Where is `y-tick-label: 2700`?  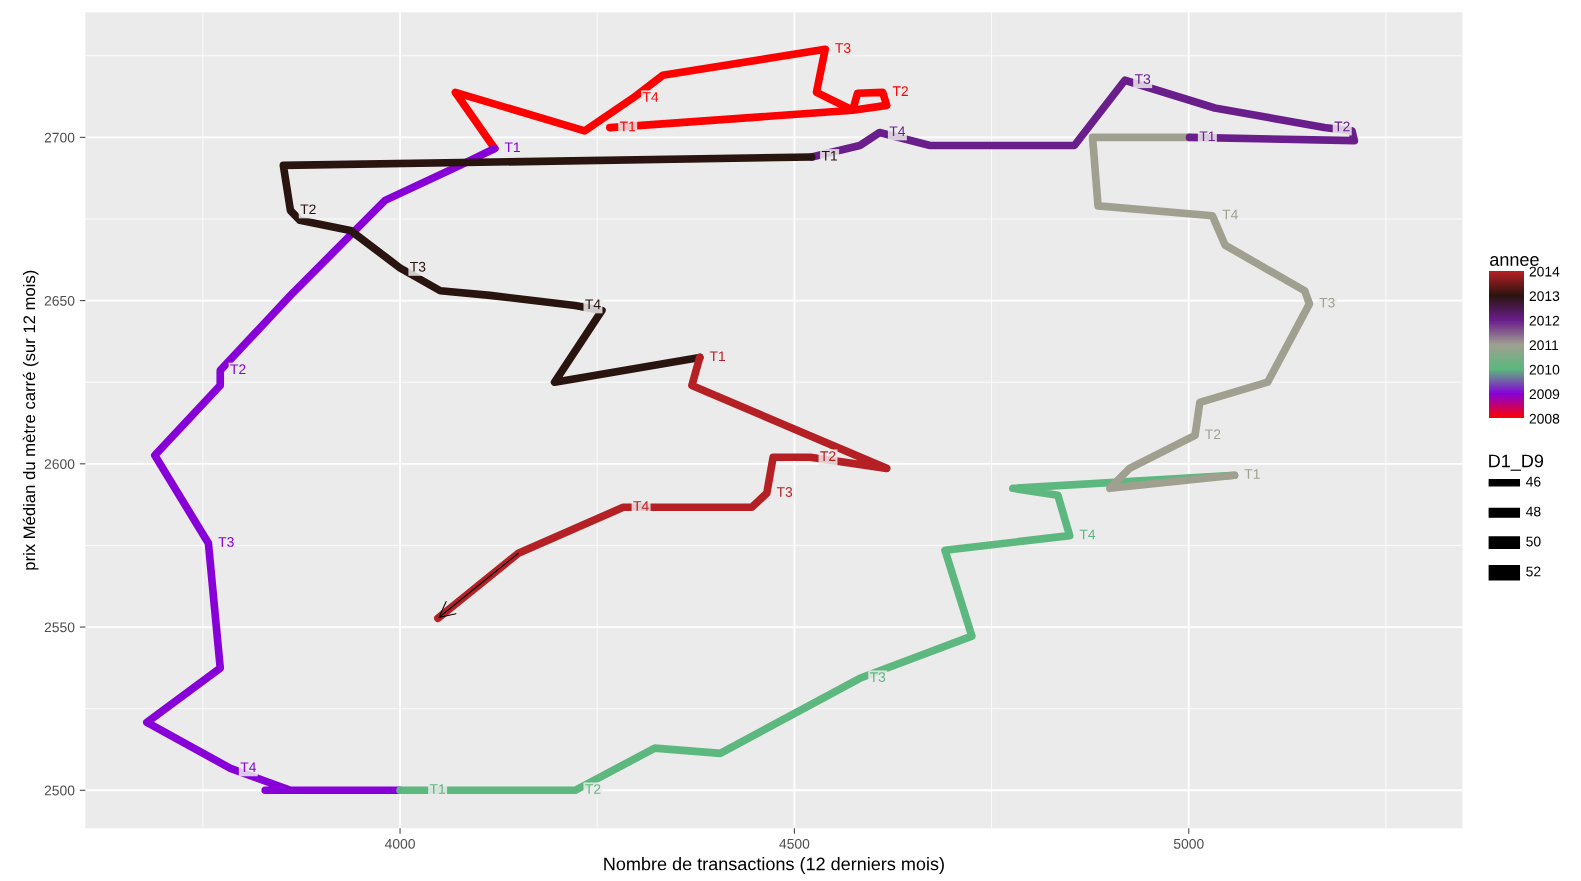 y-tick-label: 2700 is located at coordinates (59, 137).